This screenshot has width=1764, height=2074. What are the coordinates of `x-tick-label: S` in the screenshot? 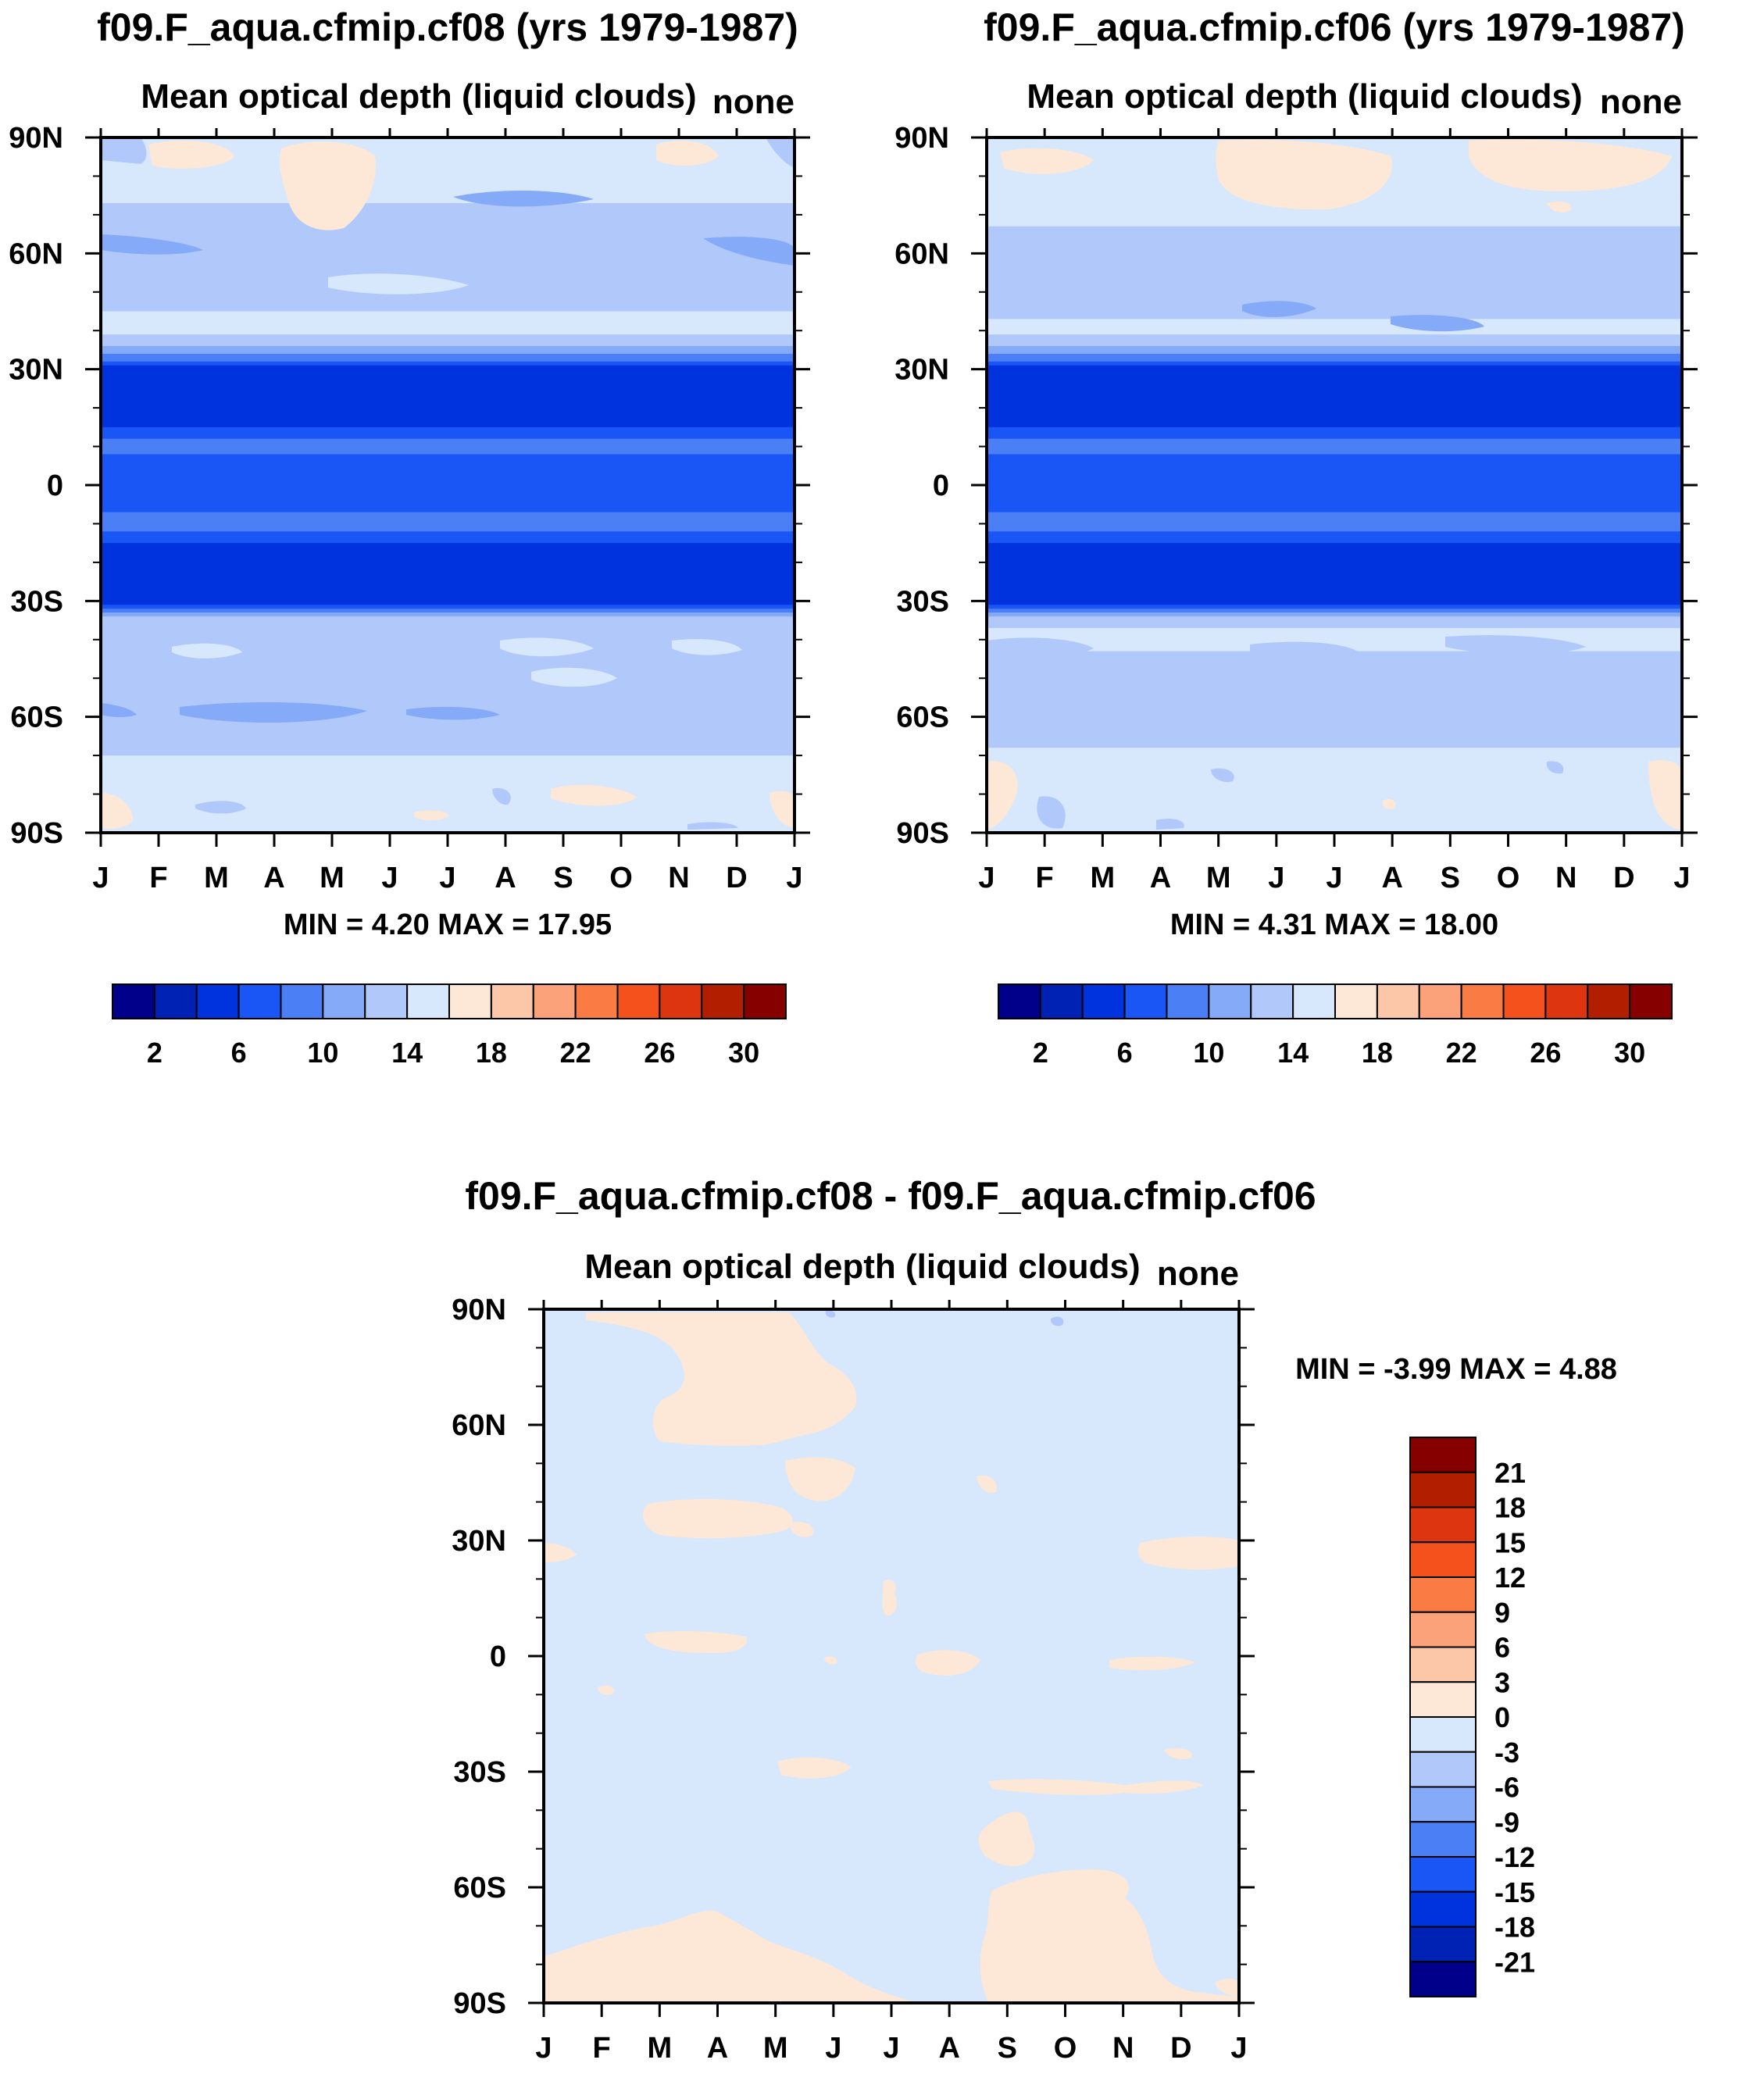 It's located at (563, 878).